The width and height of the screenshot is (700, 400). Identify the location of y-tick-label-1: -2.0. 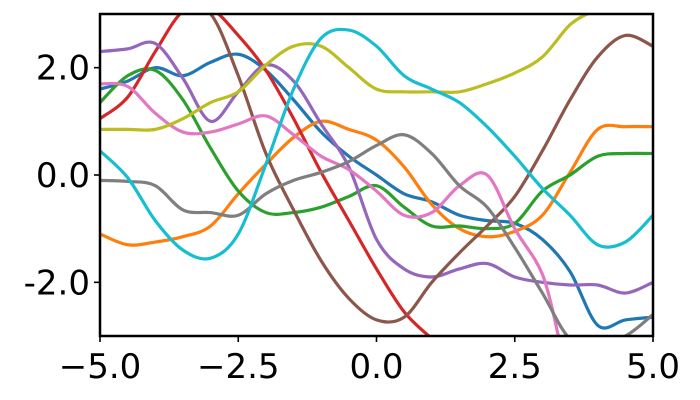
(57, 283).